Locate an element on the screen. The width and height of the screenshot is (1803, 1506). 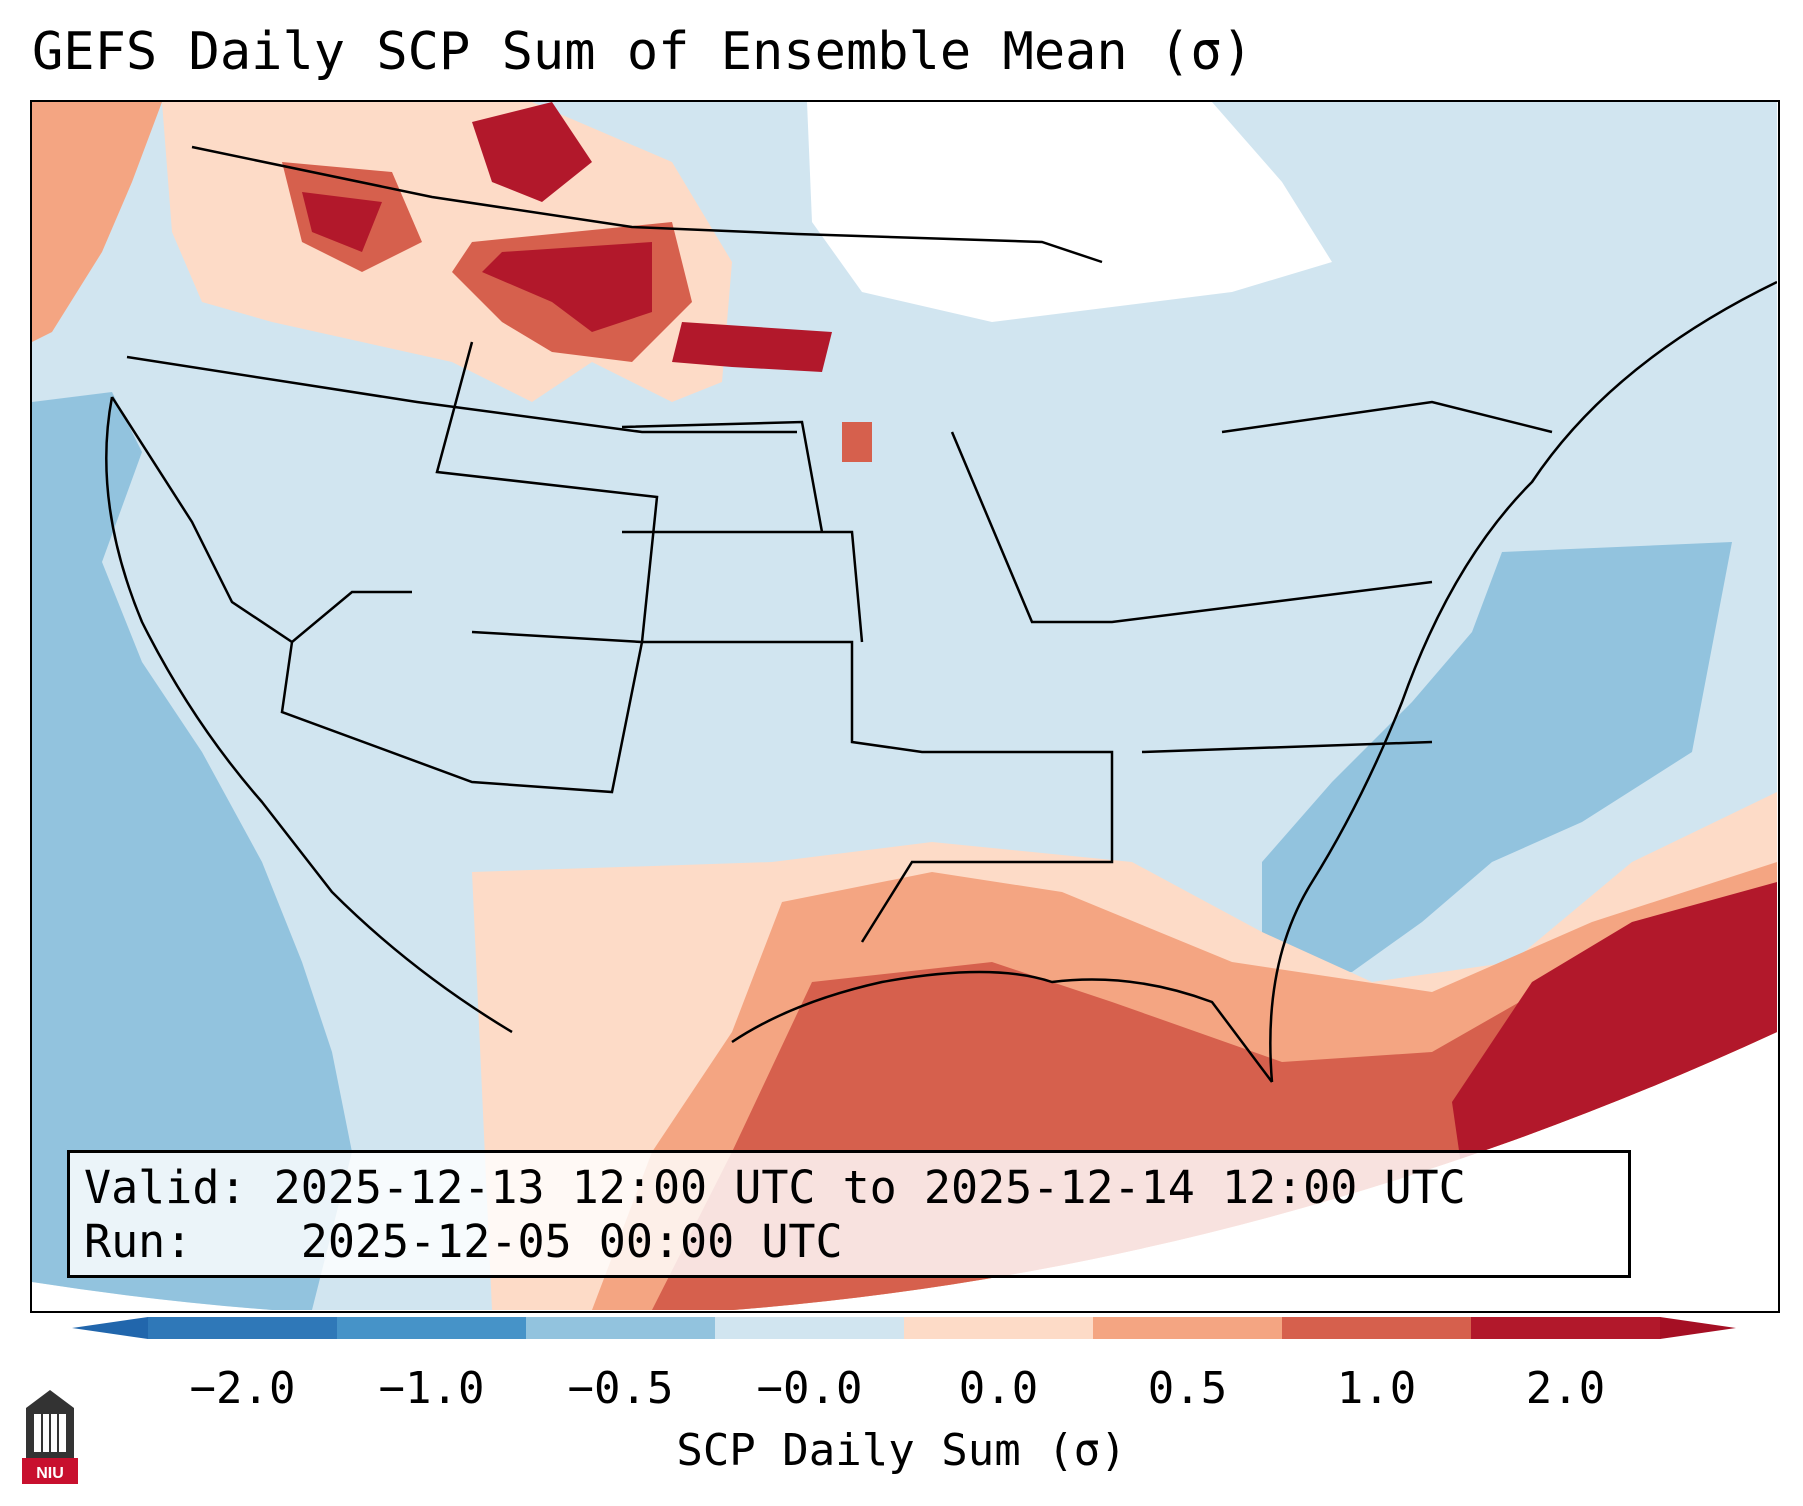
coastline-gulf is located at coordinates (1002, 1026).